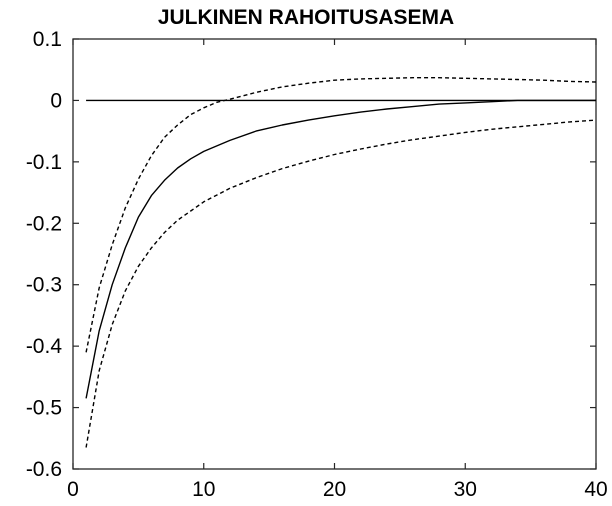  What do you see at coordinates (44, 162) in the screenshot?
I see `y-tick-label: -0.1` at bounding box center [44, 162].